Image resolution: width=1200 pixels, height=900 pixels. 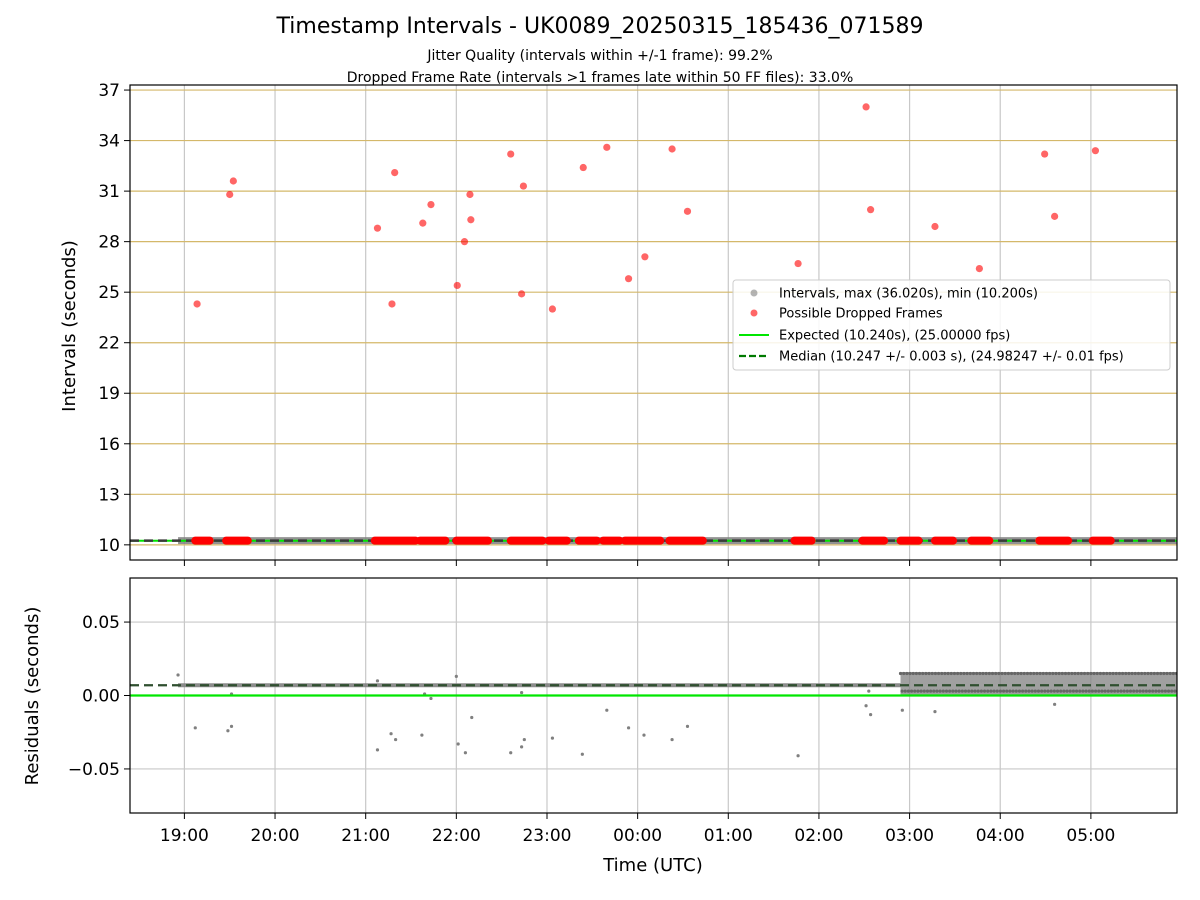 I want to click on intervals-y-tick-label: 28, so click(x=109, y=243).